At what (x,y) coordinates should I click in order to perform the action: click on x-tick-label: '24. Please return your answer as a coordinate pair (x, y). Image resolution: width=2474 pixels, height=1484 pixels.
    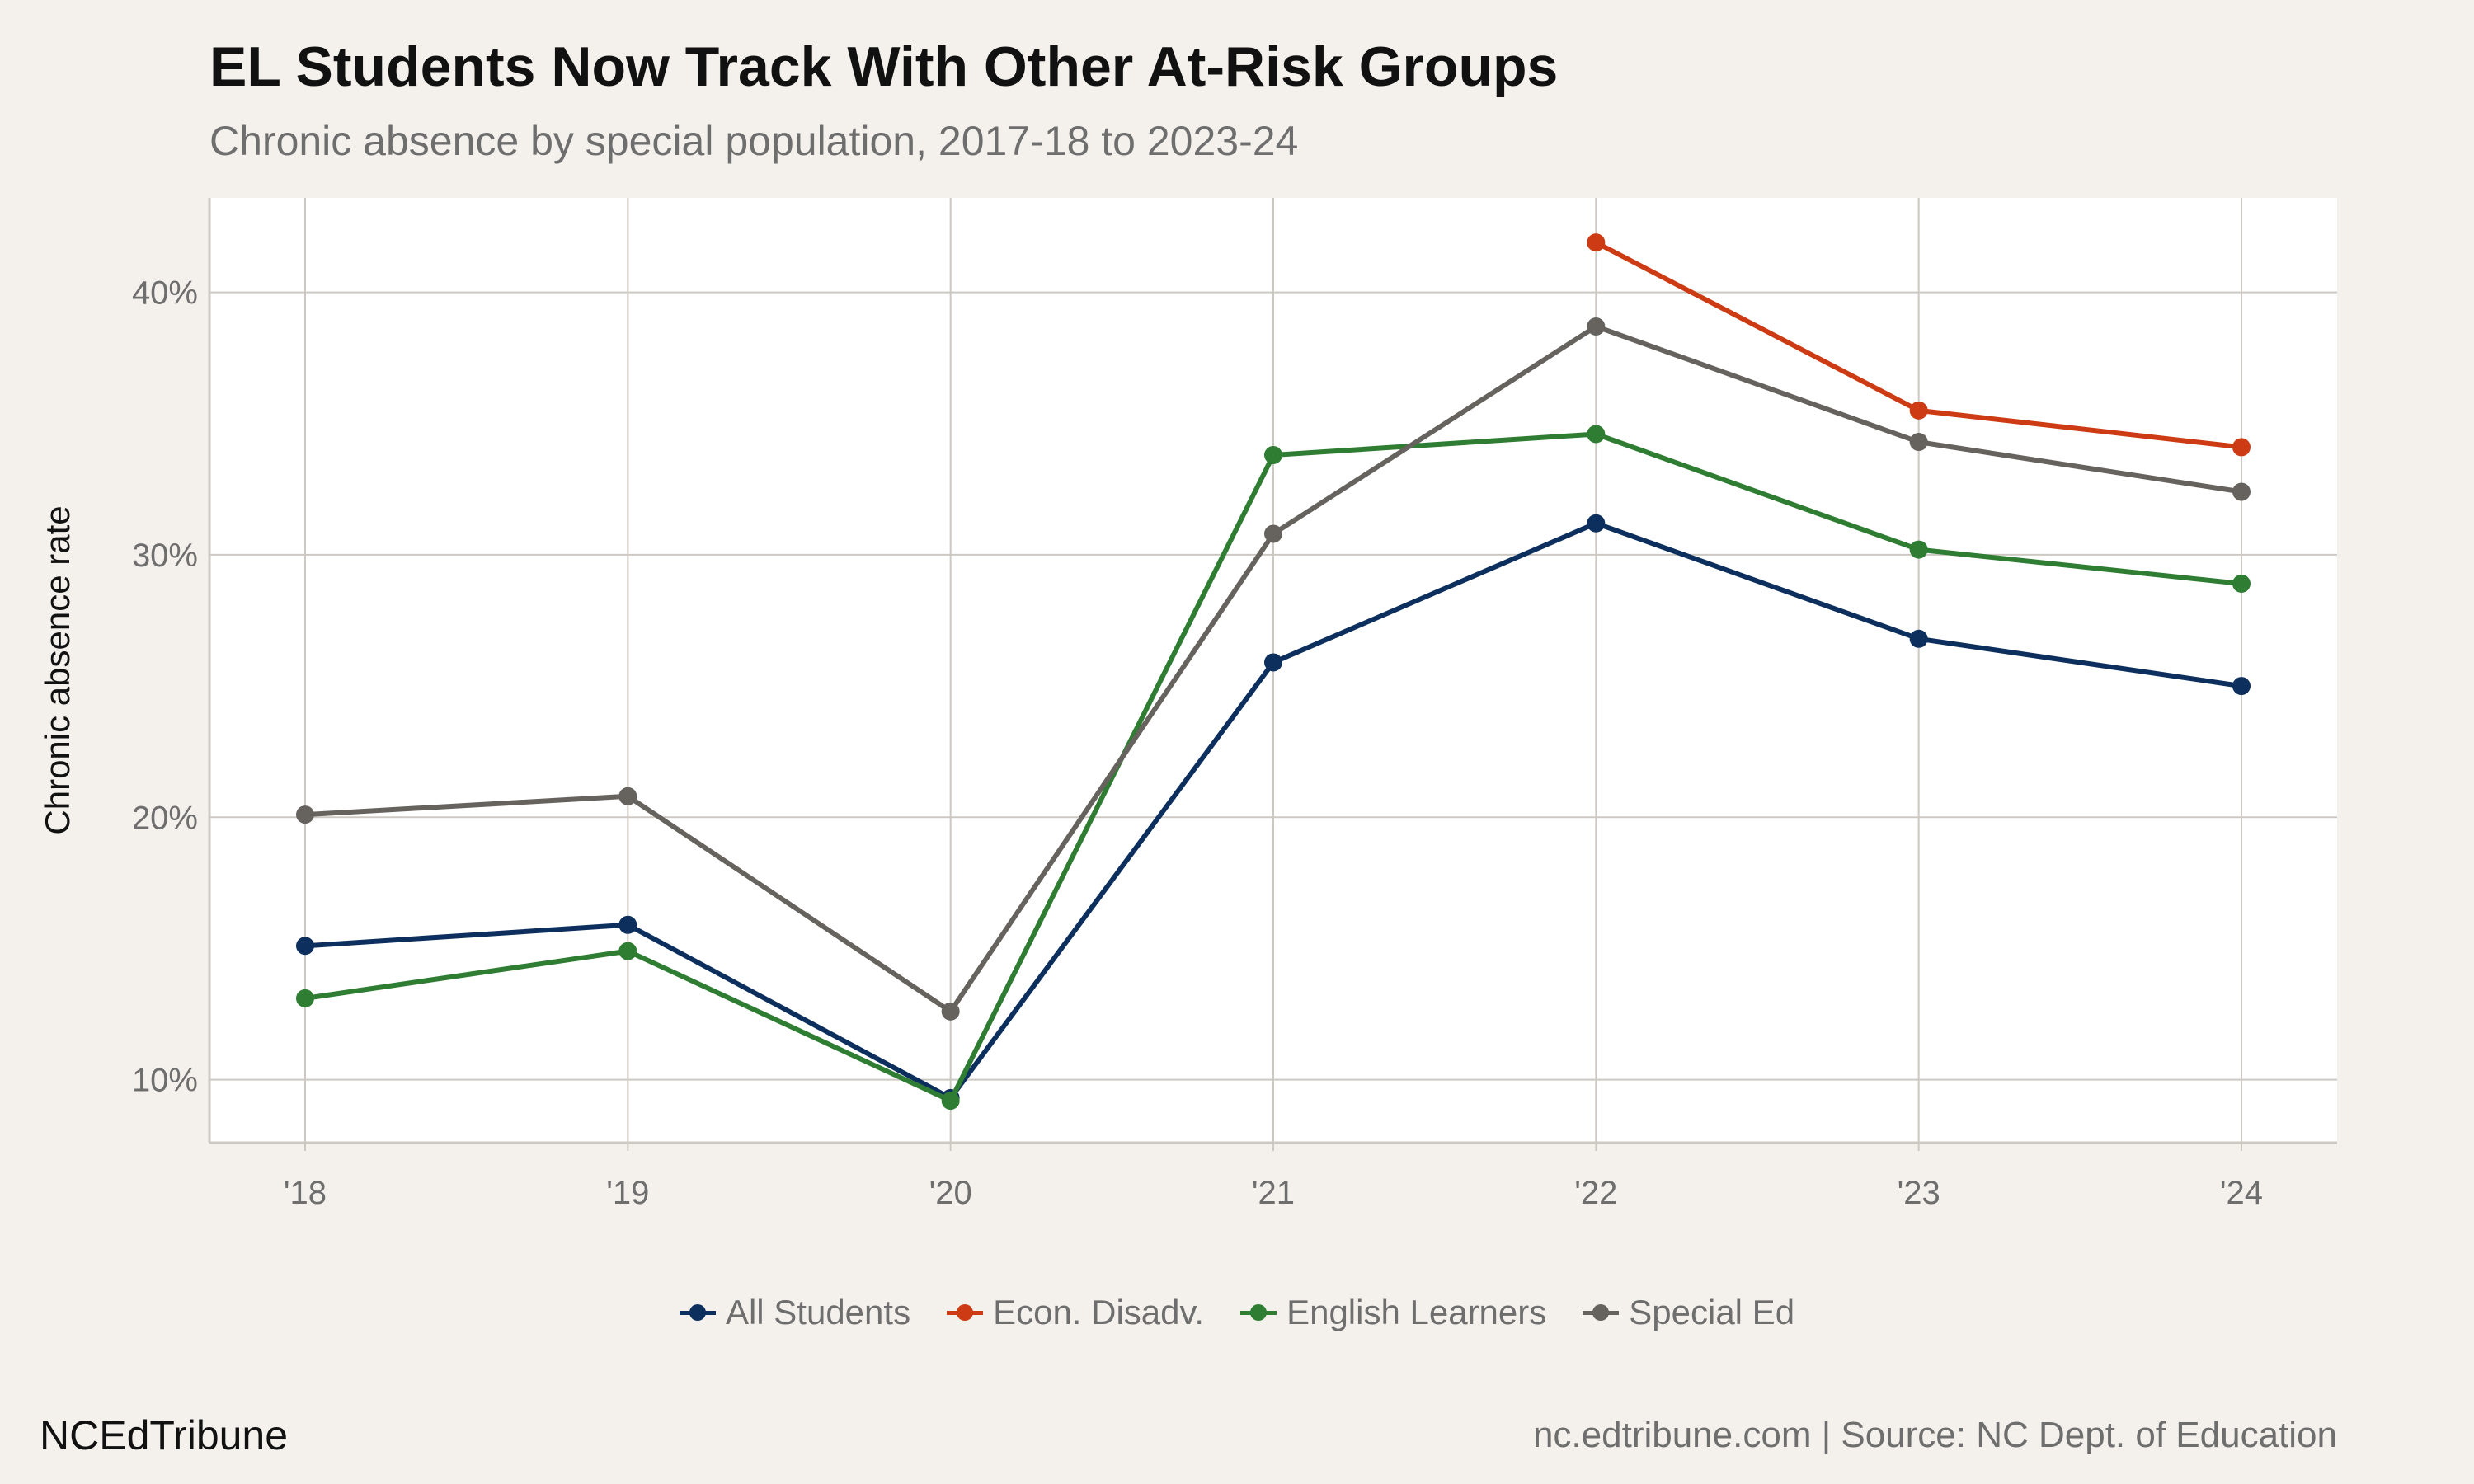
    Looking at the image, I should click on (2241, 1193).